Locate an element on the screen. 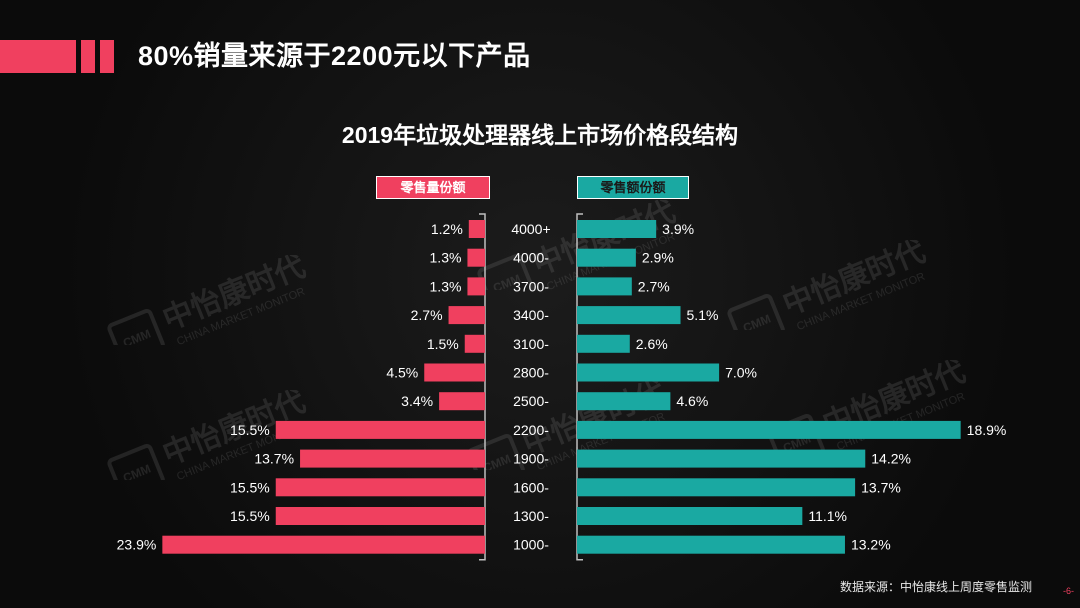  data-label-retail-volume: 23.9% is located at coordinates (137, 545).